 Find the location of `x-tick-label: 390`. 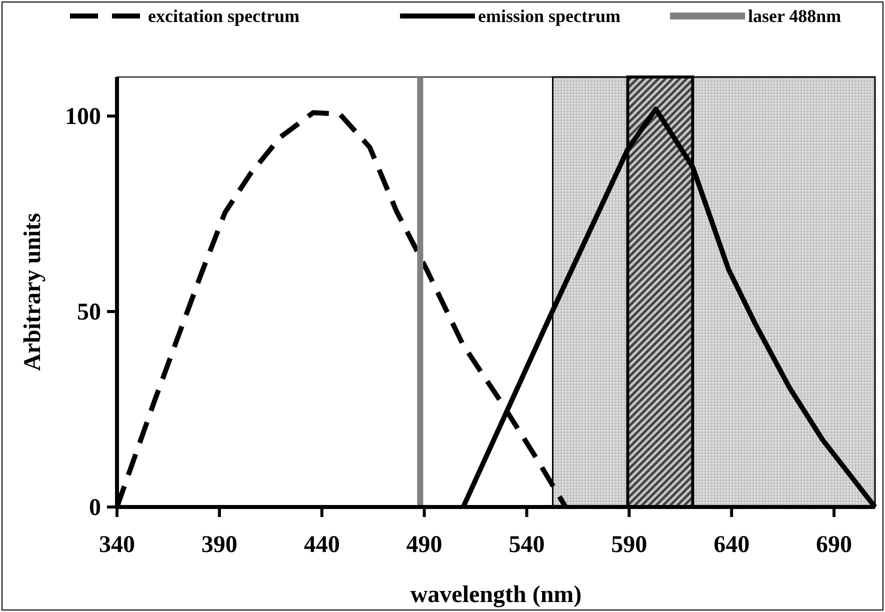

x-tick-label: 390 is located at coordinates (219, 545).